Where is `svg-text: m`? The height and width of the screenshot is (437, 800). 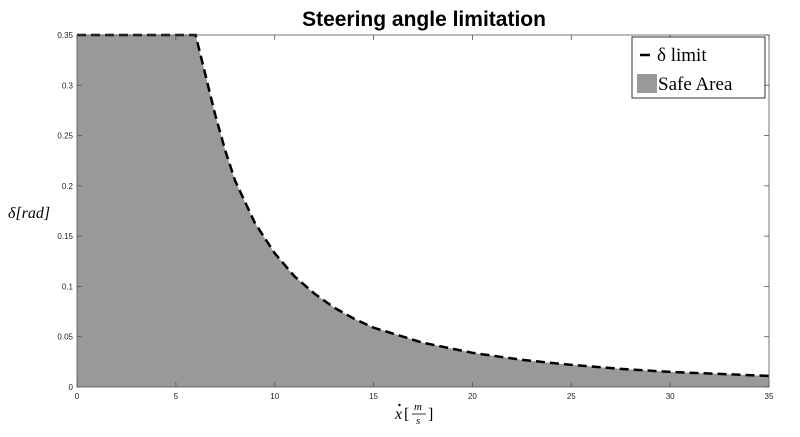
svg-text: m is located at coordinates (418, 407).